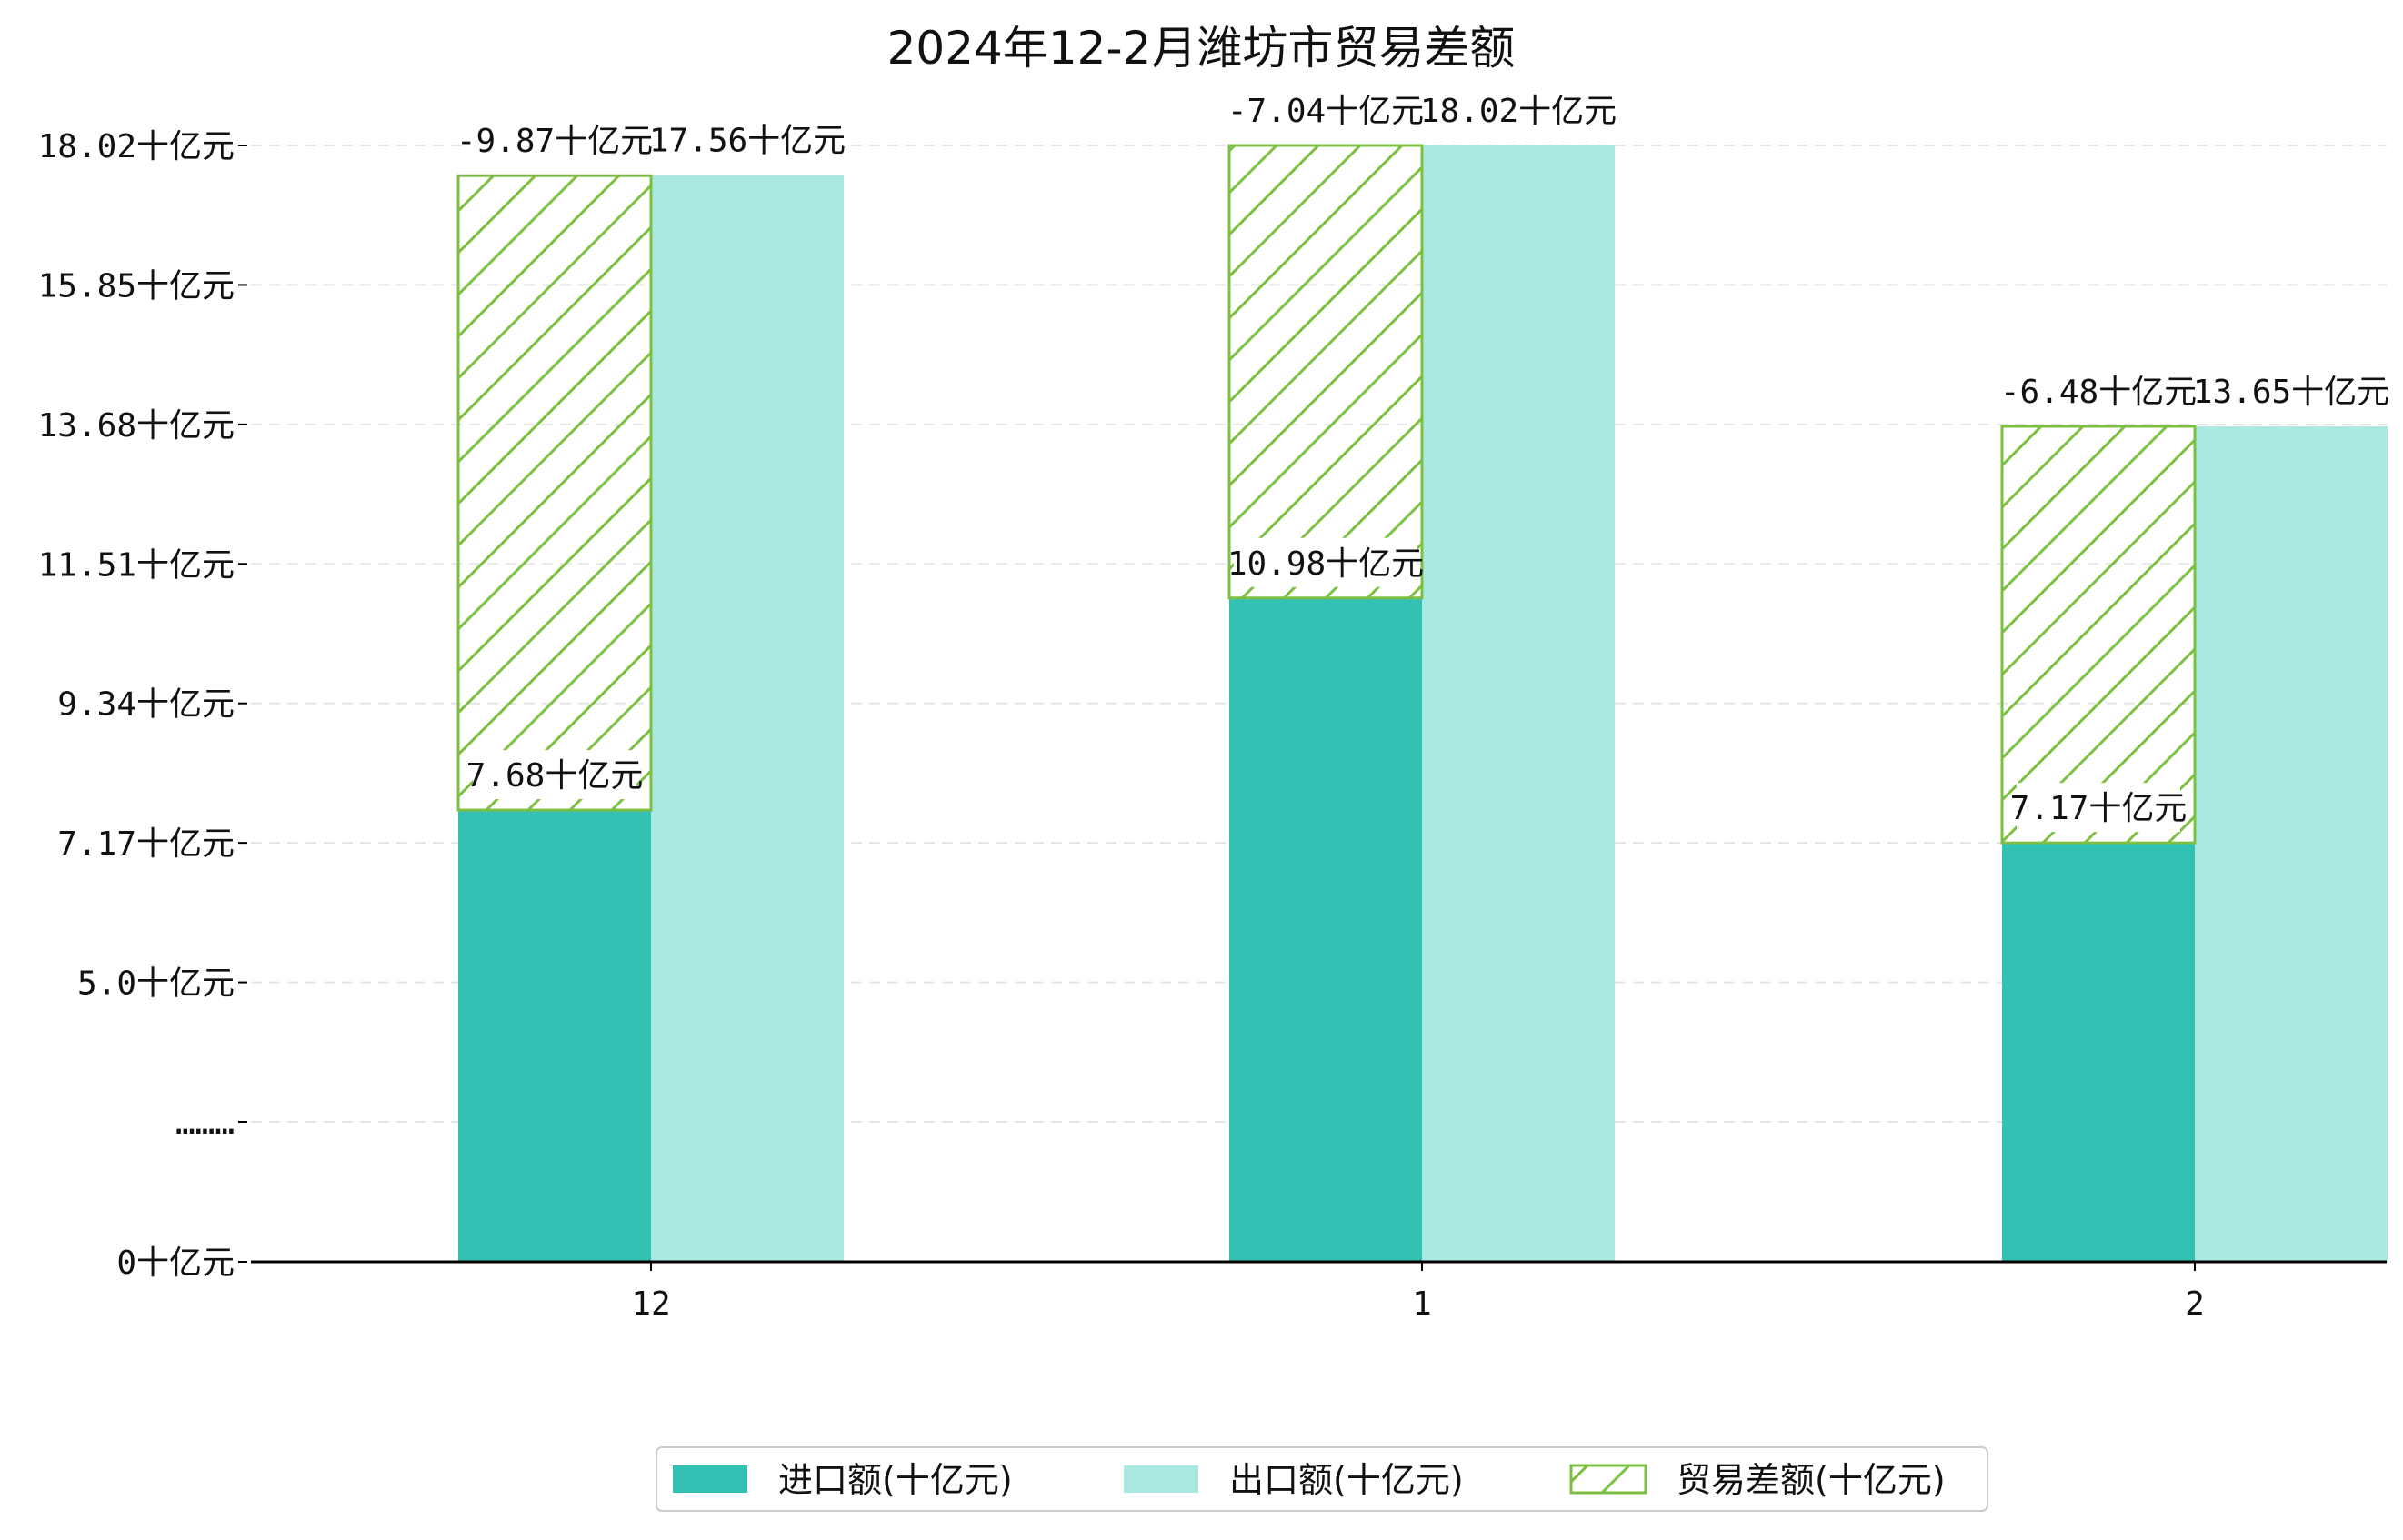 This screenshot has width=2403, height=1540. I want to click on y-tick-label: 11.51十亿元, so click(136, 565).